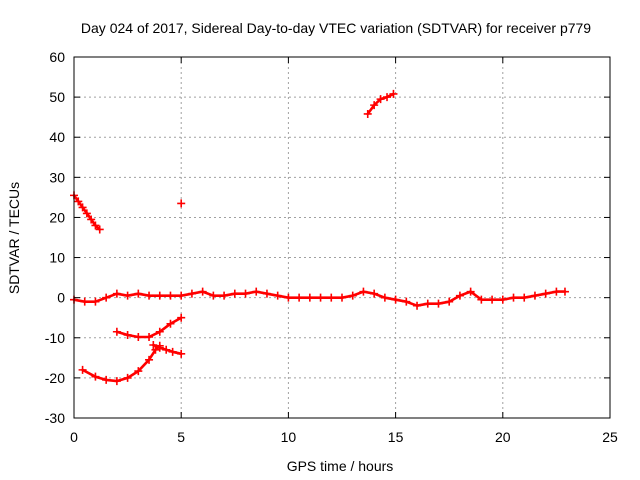 This screenshot has width=640, height=480. I want to click on x-tick-label: 10, so click(289, 437).